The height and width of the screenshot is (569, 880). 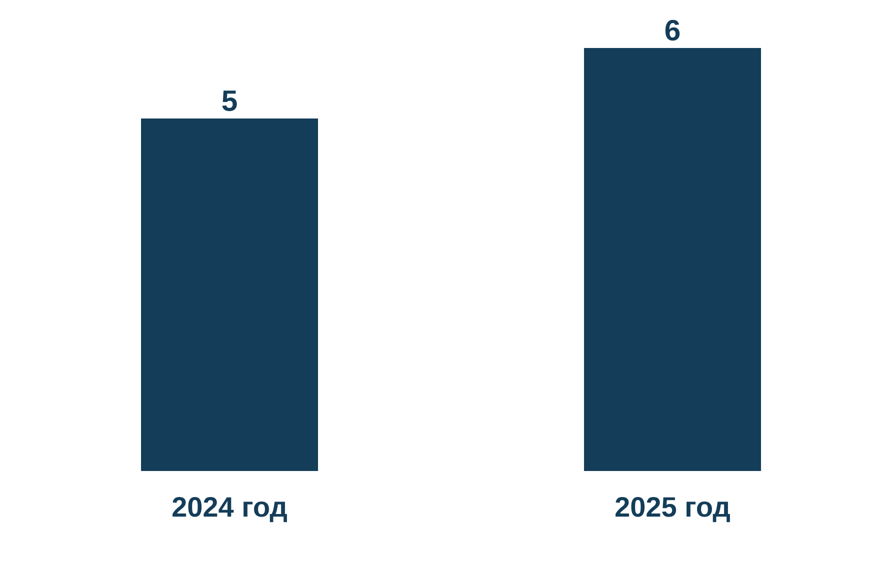 What do you see at coordinates (672, 30) in the screenshot?
I see `data-label: 6` at bounding box center [672, 30].